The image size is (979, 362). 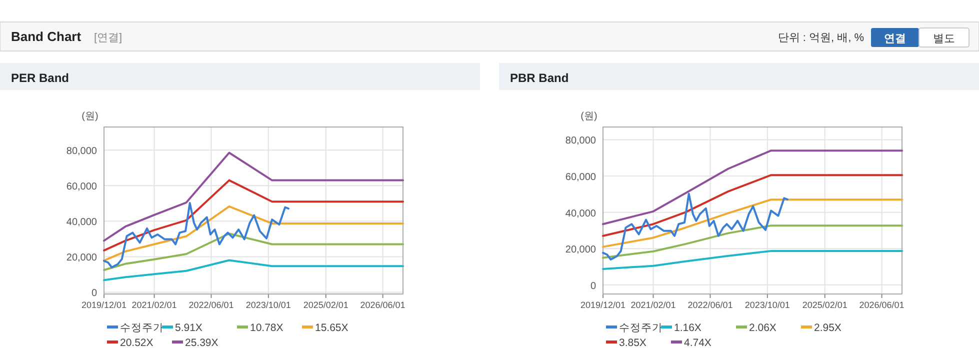 I want to click on legend-label: 2.06X, so click(x=762, y=328).